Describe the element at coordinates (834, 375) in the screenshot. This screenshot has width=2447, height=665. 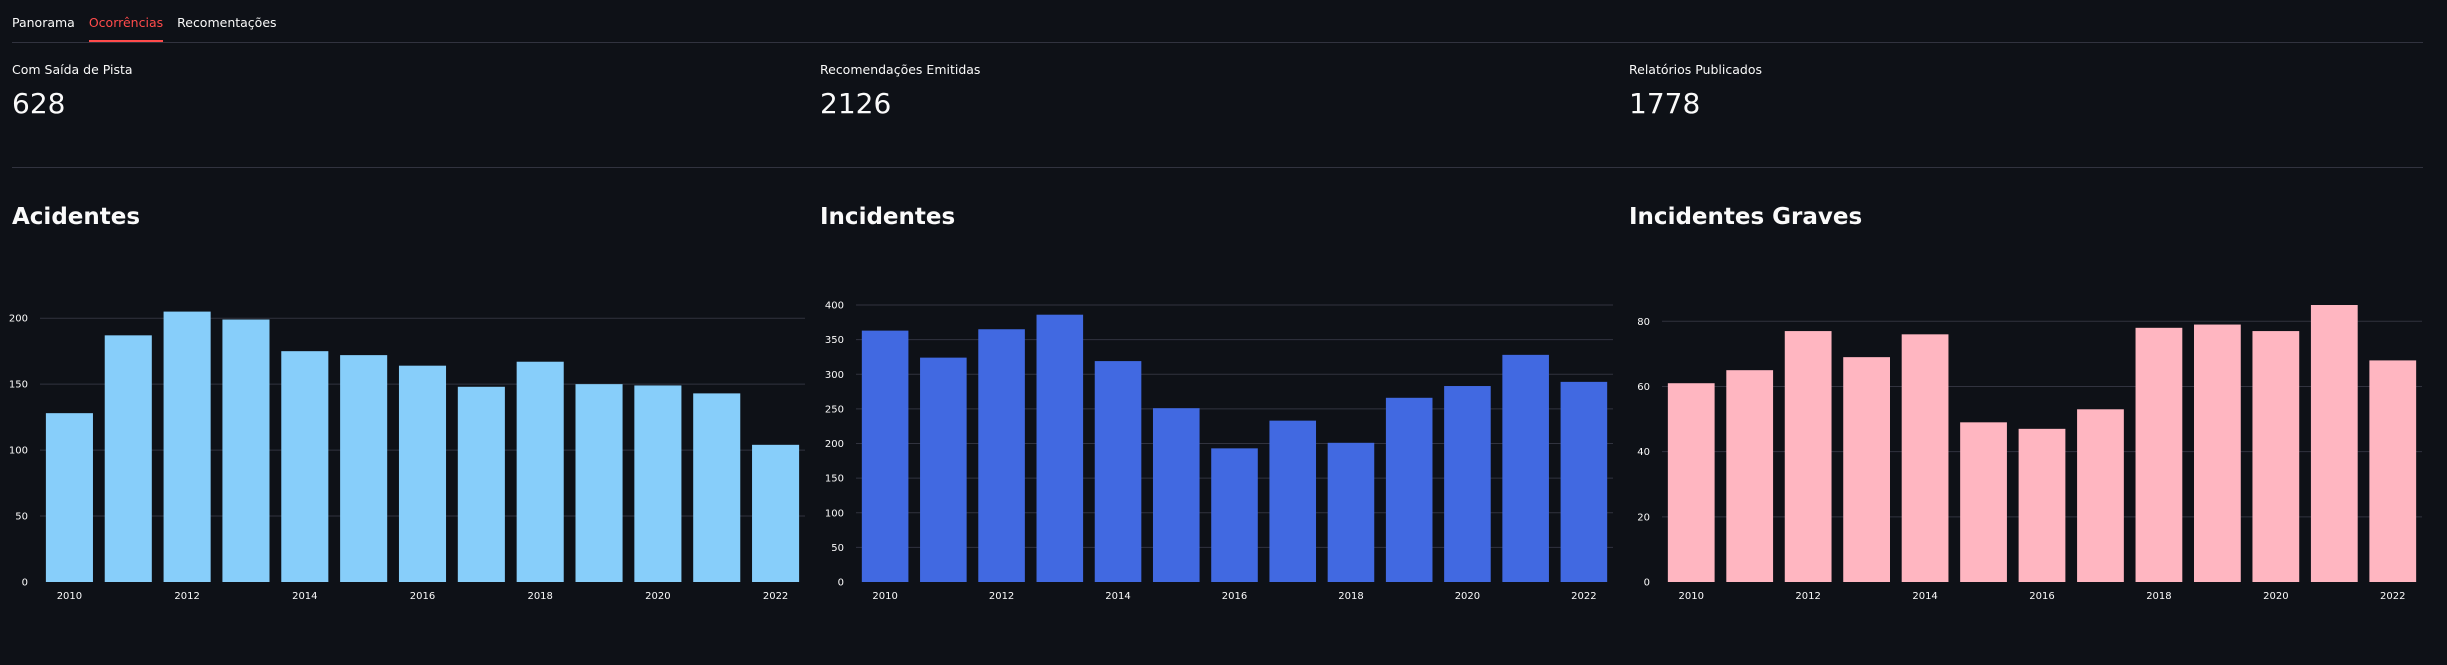
I see `y-tick-label: 300` at that location.